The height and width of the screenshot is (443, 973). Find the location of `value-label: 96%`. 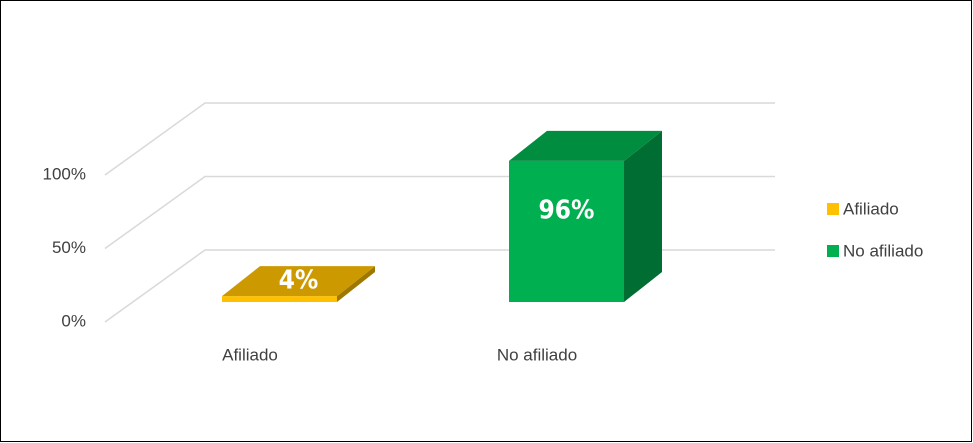

value-label: 96% is located at coordinates (567, 210).